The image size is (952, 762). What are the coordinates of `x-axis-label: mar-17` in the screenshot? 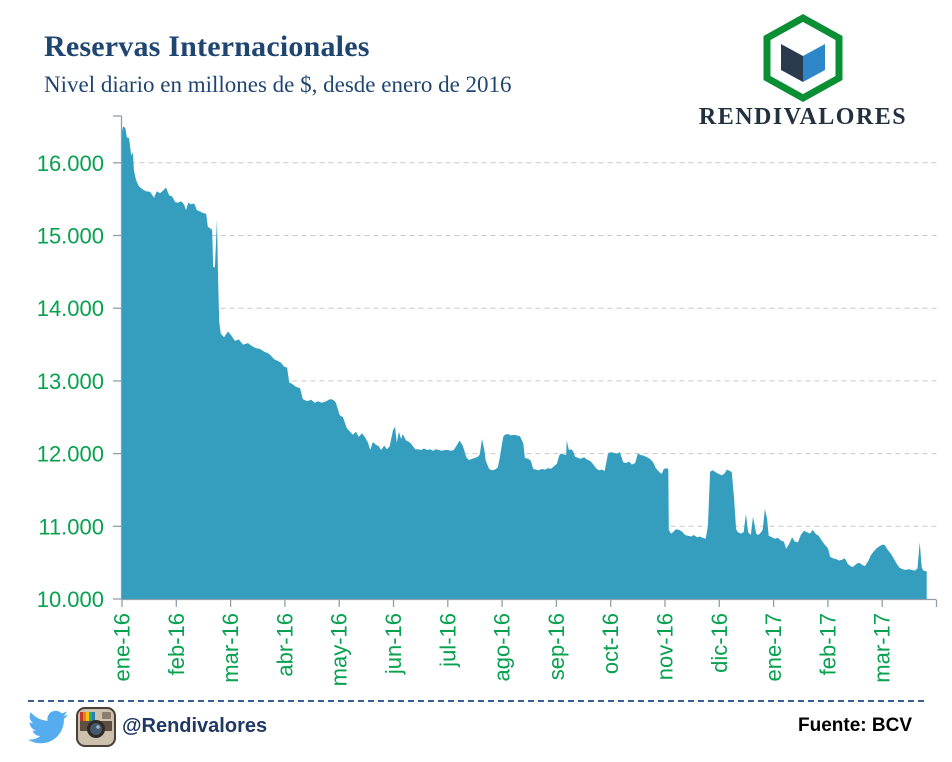 It's located at (882, 648).